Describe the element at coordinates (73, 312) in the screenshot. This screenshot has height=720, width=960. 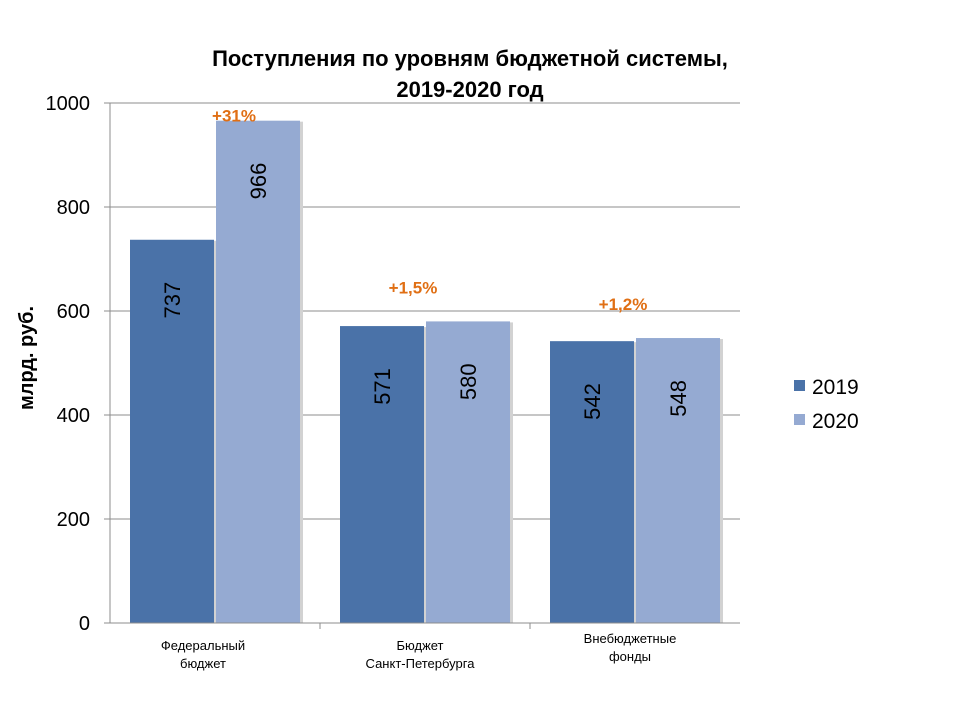
I see `y-tick-label: 600` at that location.